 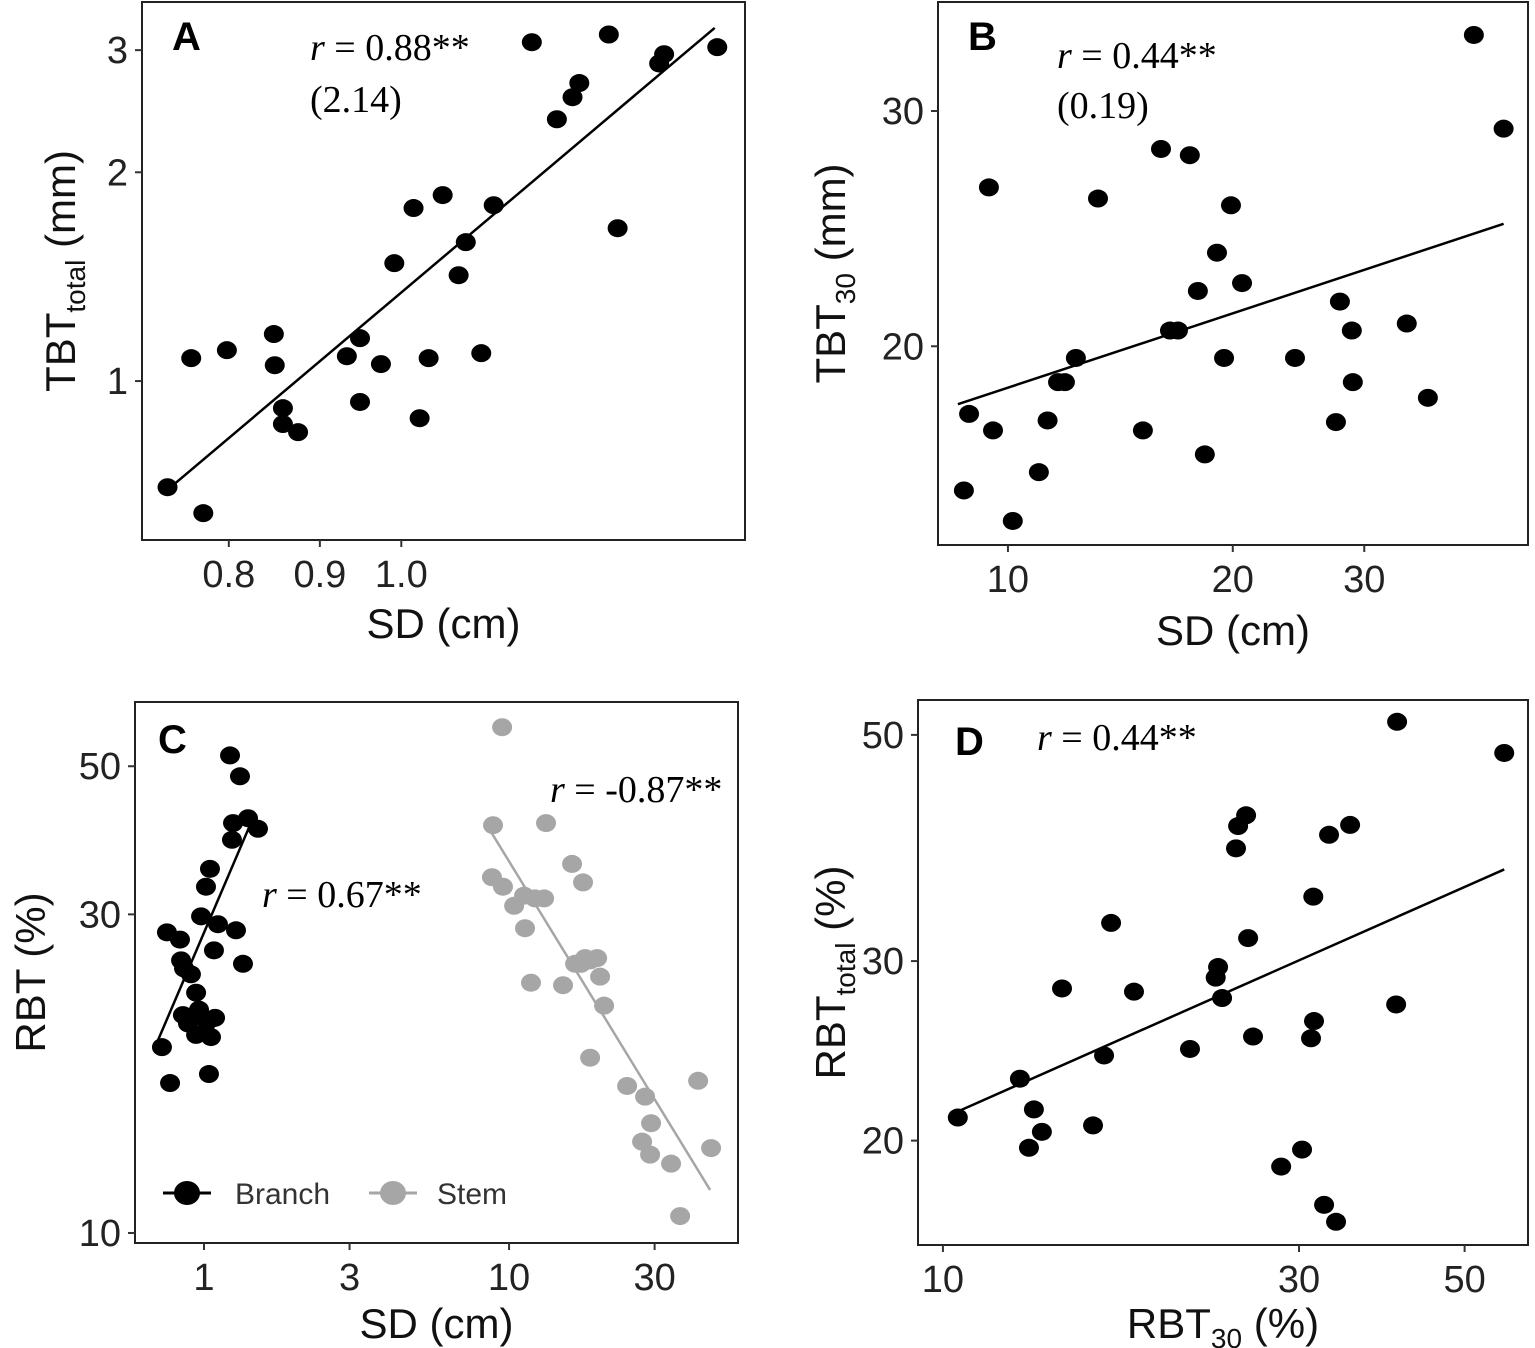 I want to click on y-axis-label-unit: (%), so click(x=30, y=930).